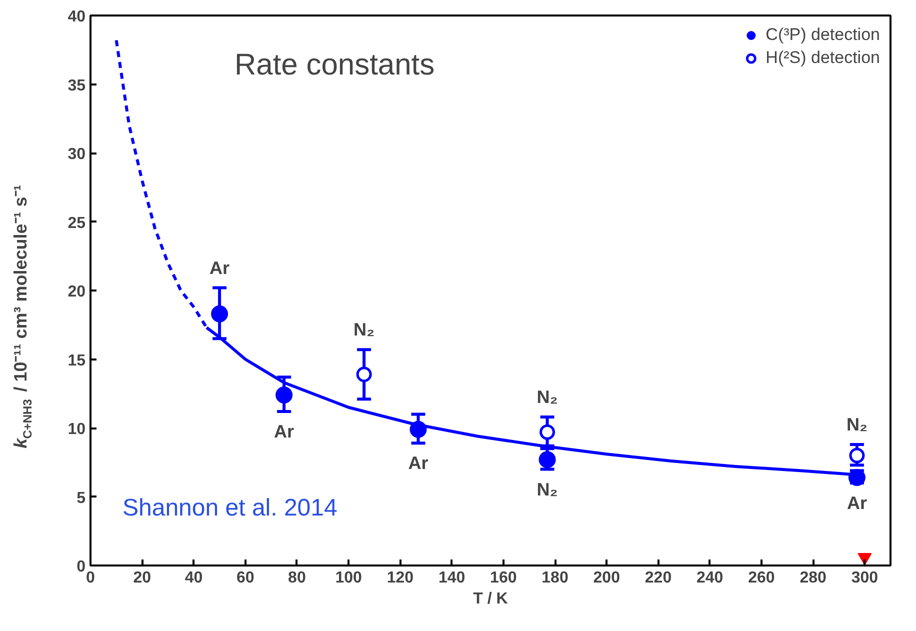  I want to click on y-tick-label: 0, so click(81, 567).